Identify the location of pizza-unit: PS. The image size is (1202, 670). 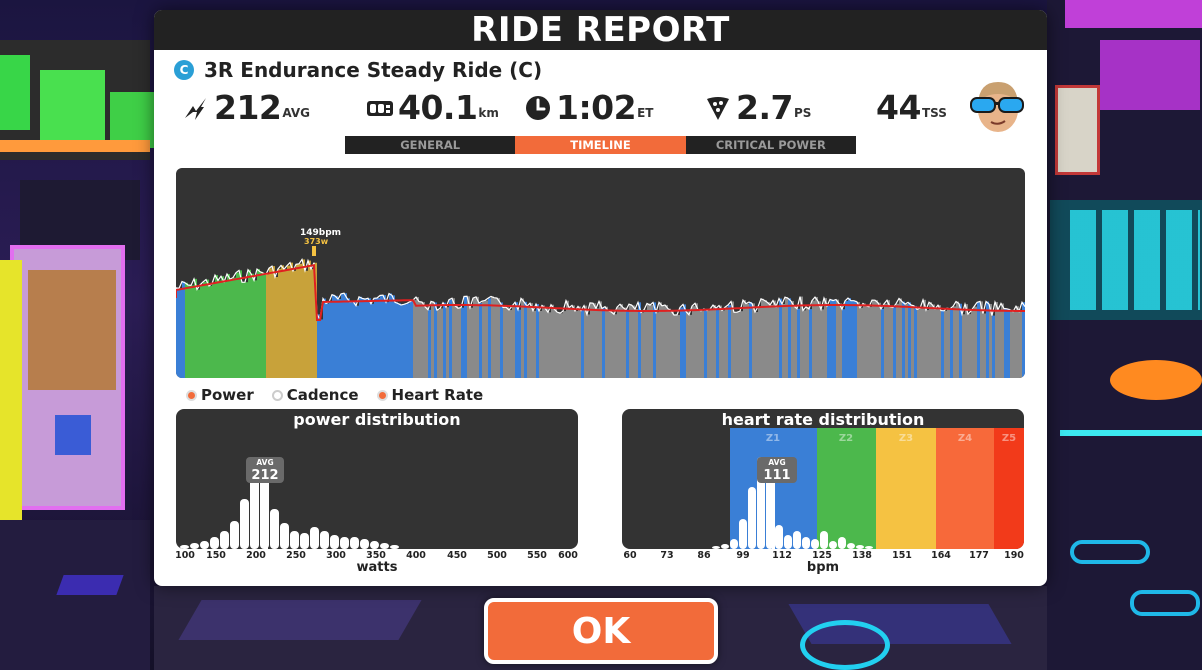
(802, 113).